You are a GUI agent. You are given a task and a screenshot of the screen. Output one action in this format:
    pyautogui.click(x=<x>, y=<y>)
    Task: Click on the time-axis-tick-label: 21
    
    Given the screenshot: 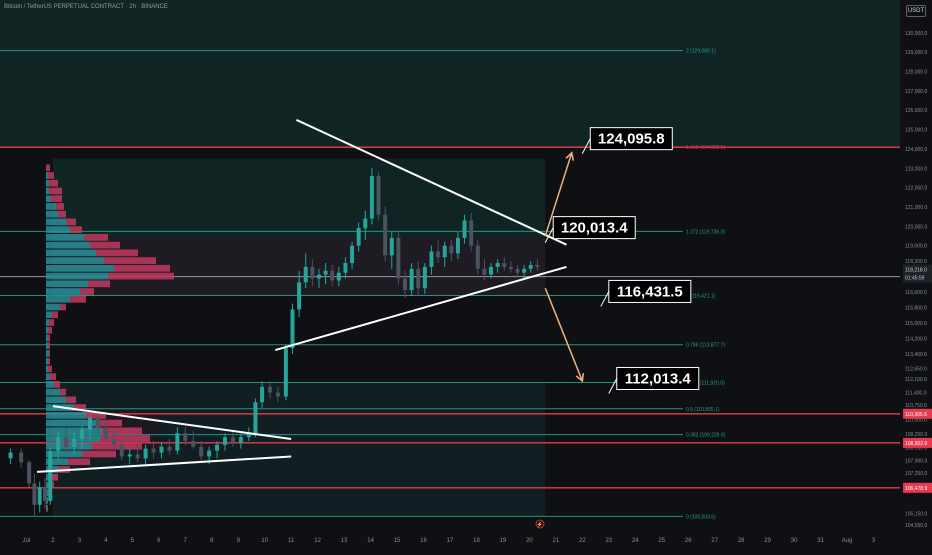 What is the action you would take?
    pyautogui.click(x=556, y=541)
    